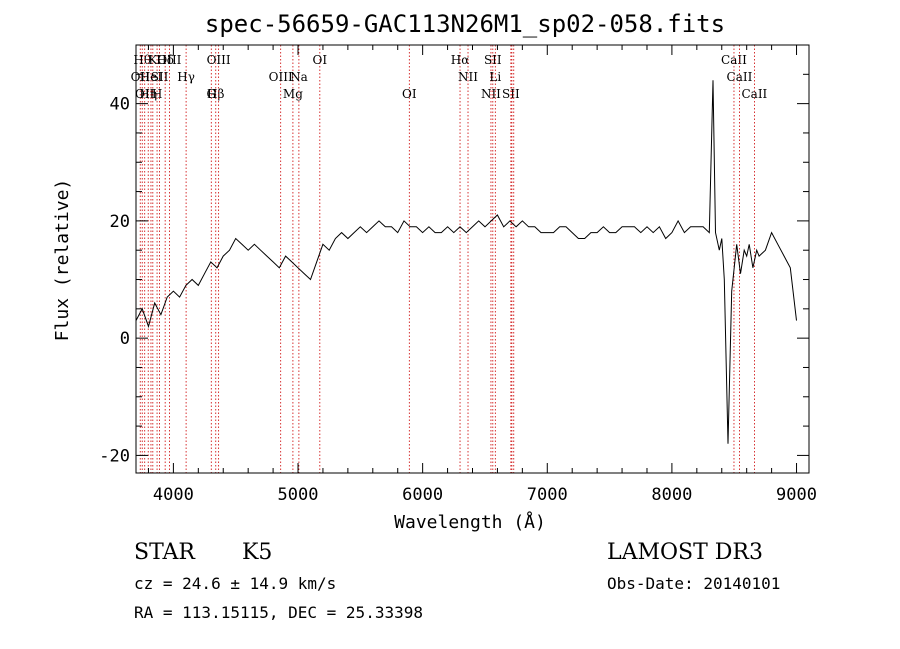  Describe the element at coordinates (173, 495) in the screenshot. I see `x-tick-label: 4000` at that location.